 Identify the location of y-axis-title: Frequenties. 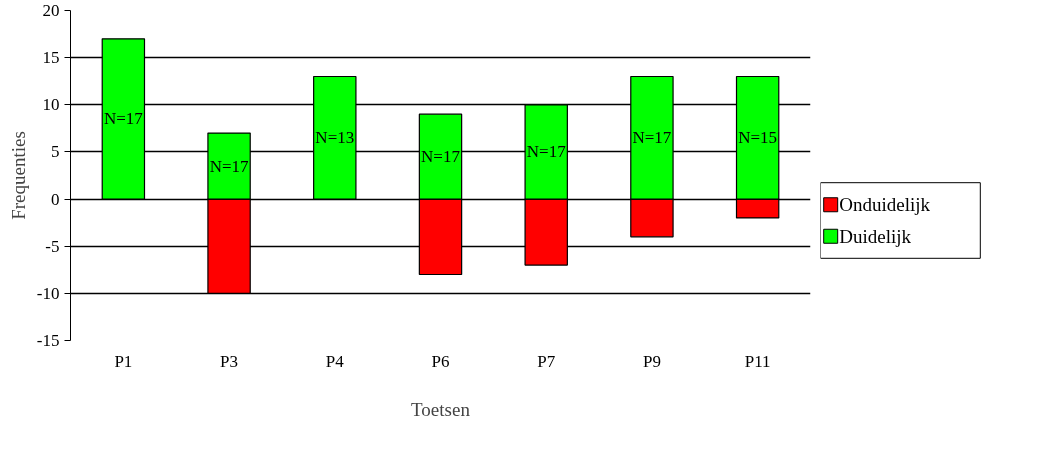
(18, 175).